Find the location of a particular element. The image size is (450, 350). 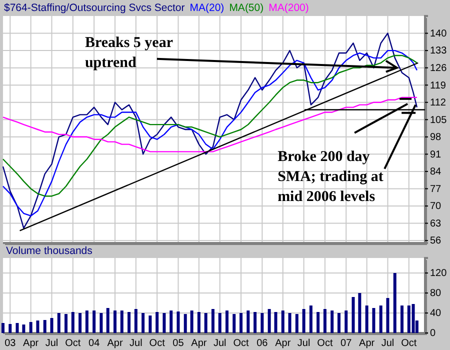

y-tick-label: 133 is located at coordinates (439, 51).